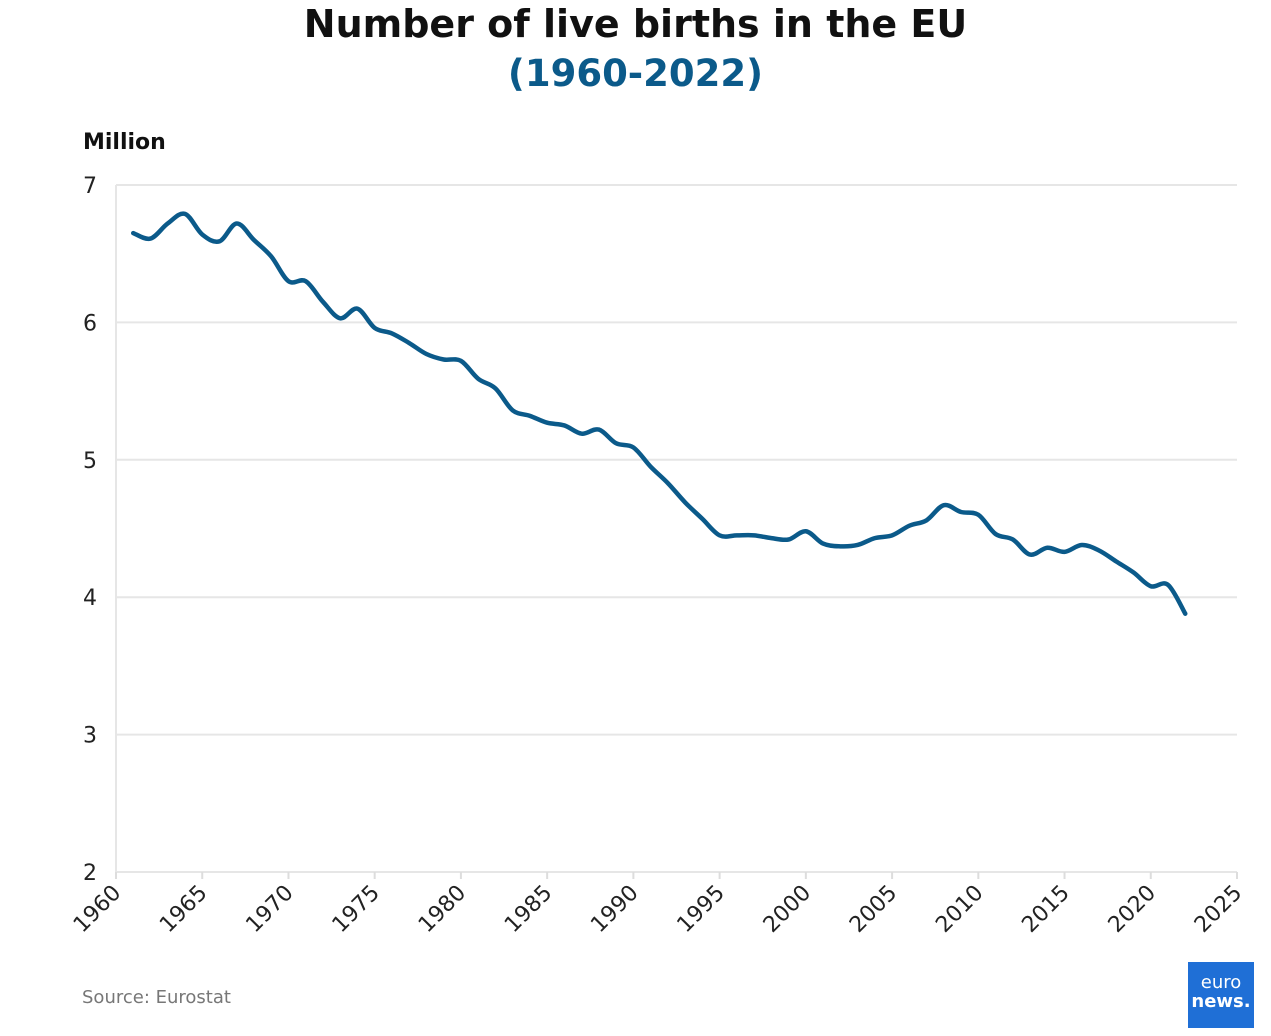 This screenshot has width=1271, height=1036. I want to click on data-point-1977, so click(409, 343).